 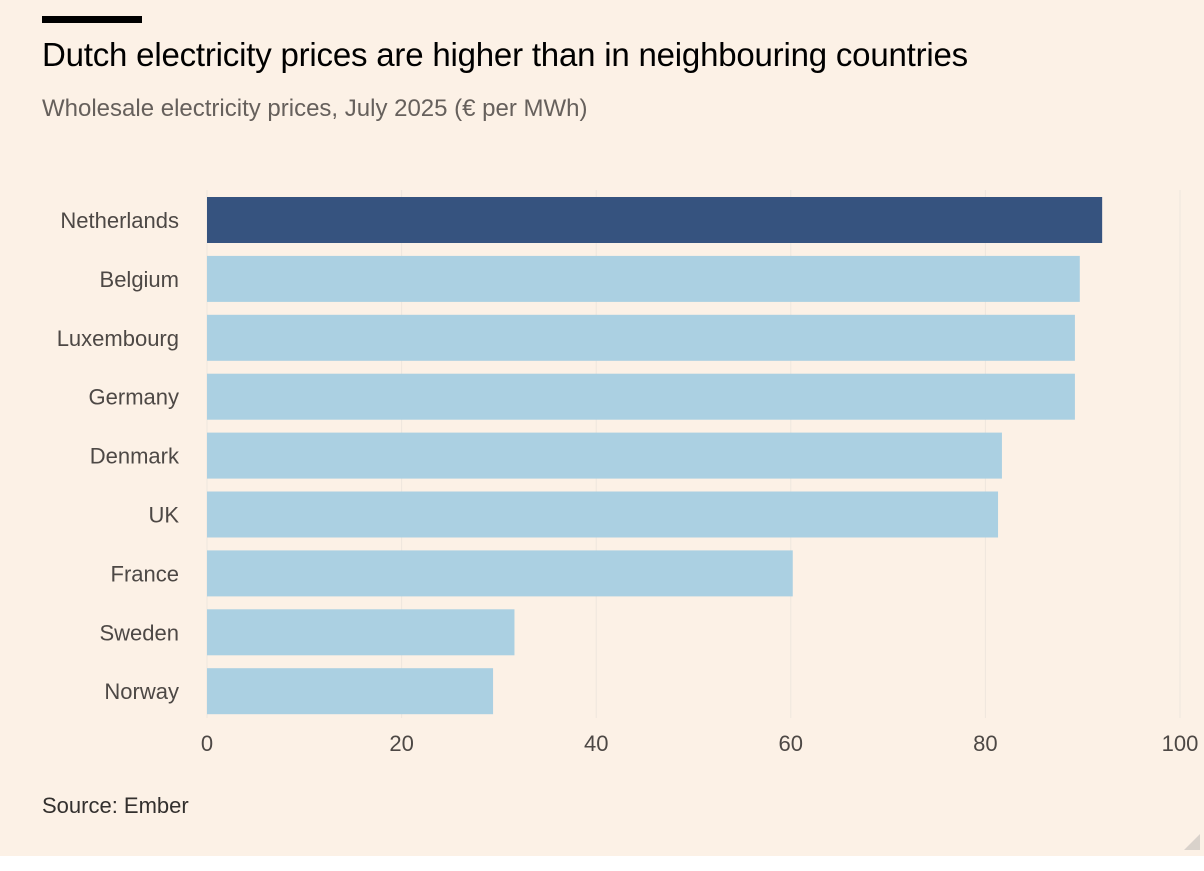 I want to click on x-tick-label: 0, so click(x=207, y=743).